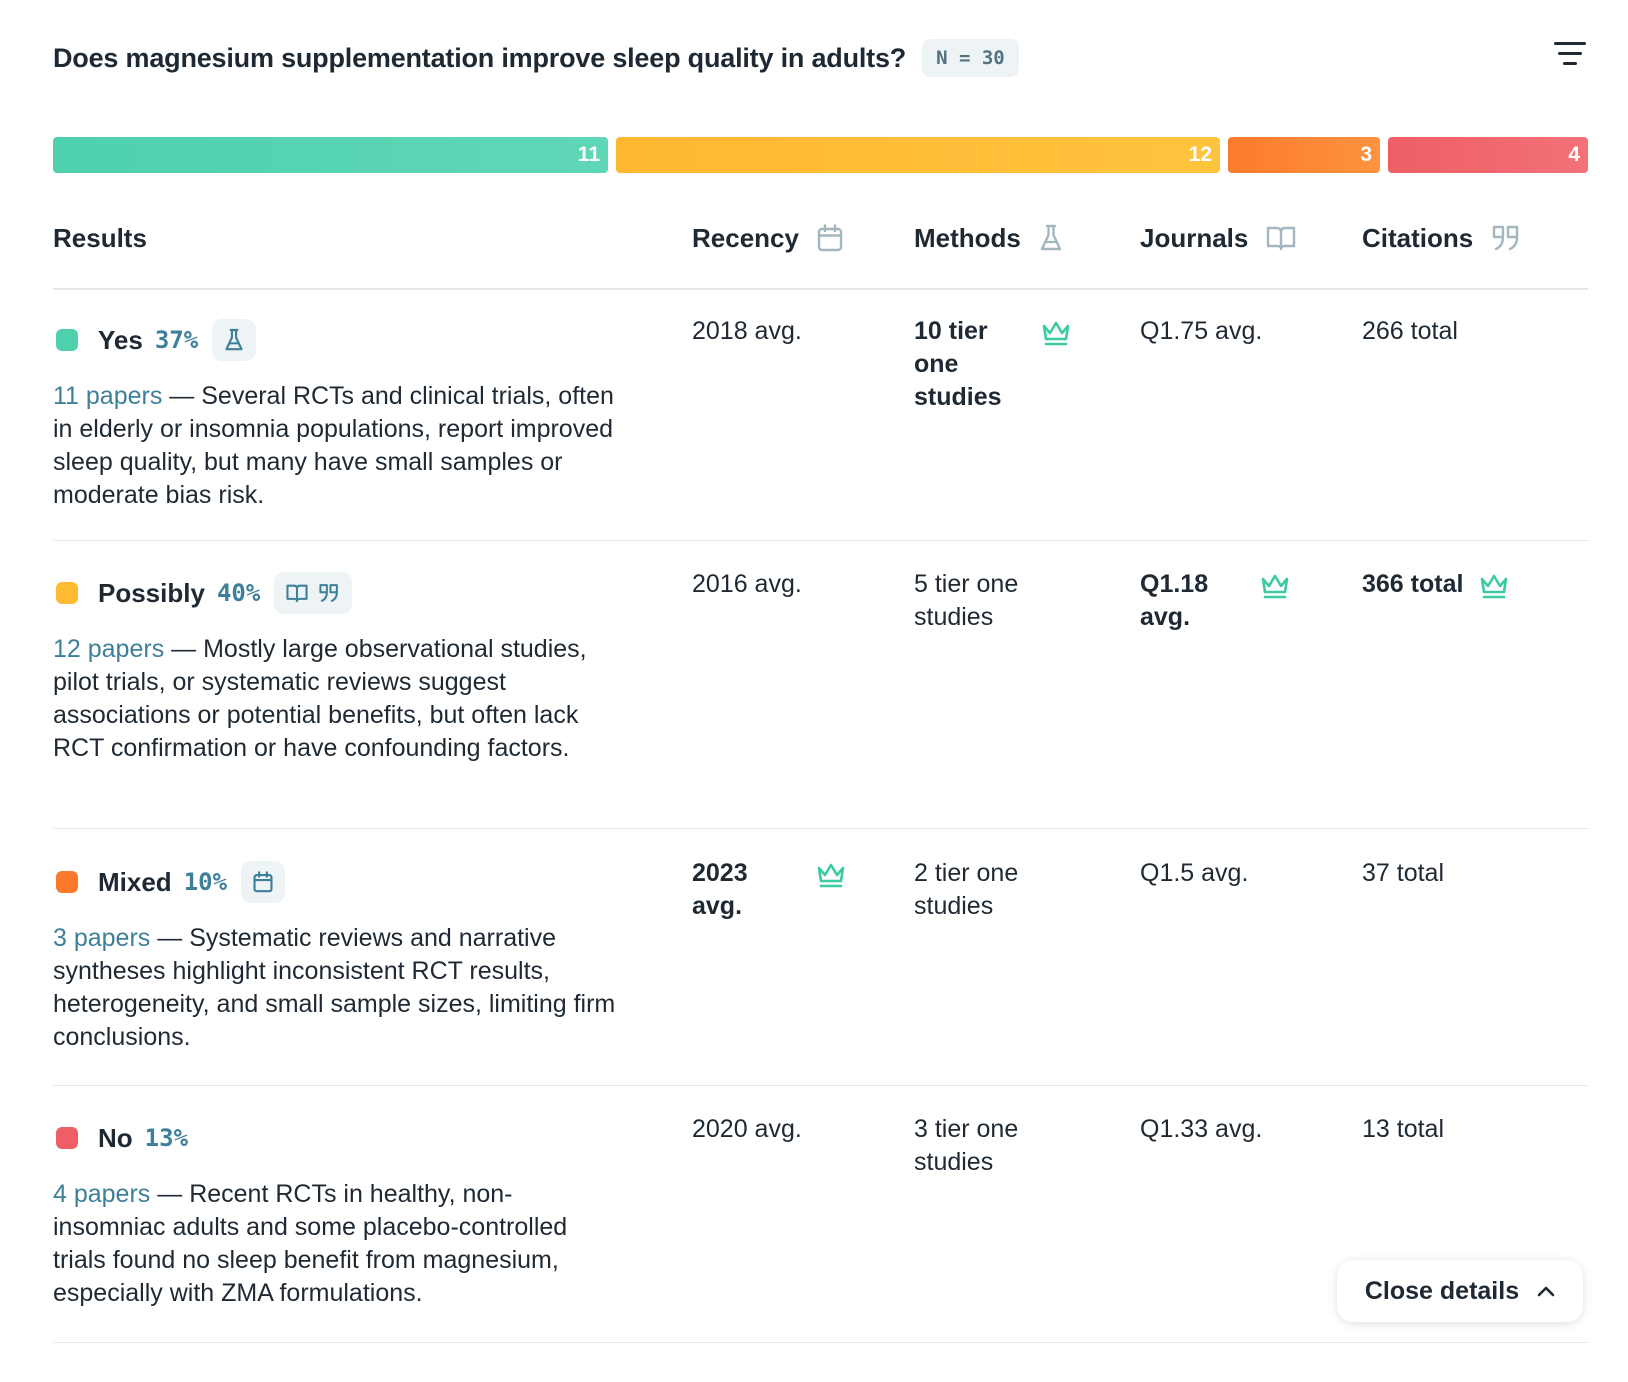 The height and width of the screenshot is (1382, 1628). I want to click on result-header: Yes 37%, so click(155, 340).